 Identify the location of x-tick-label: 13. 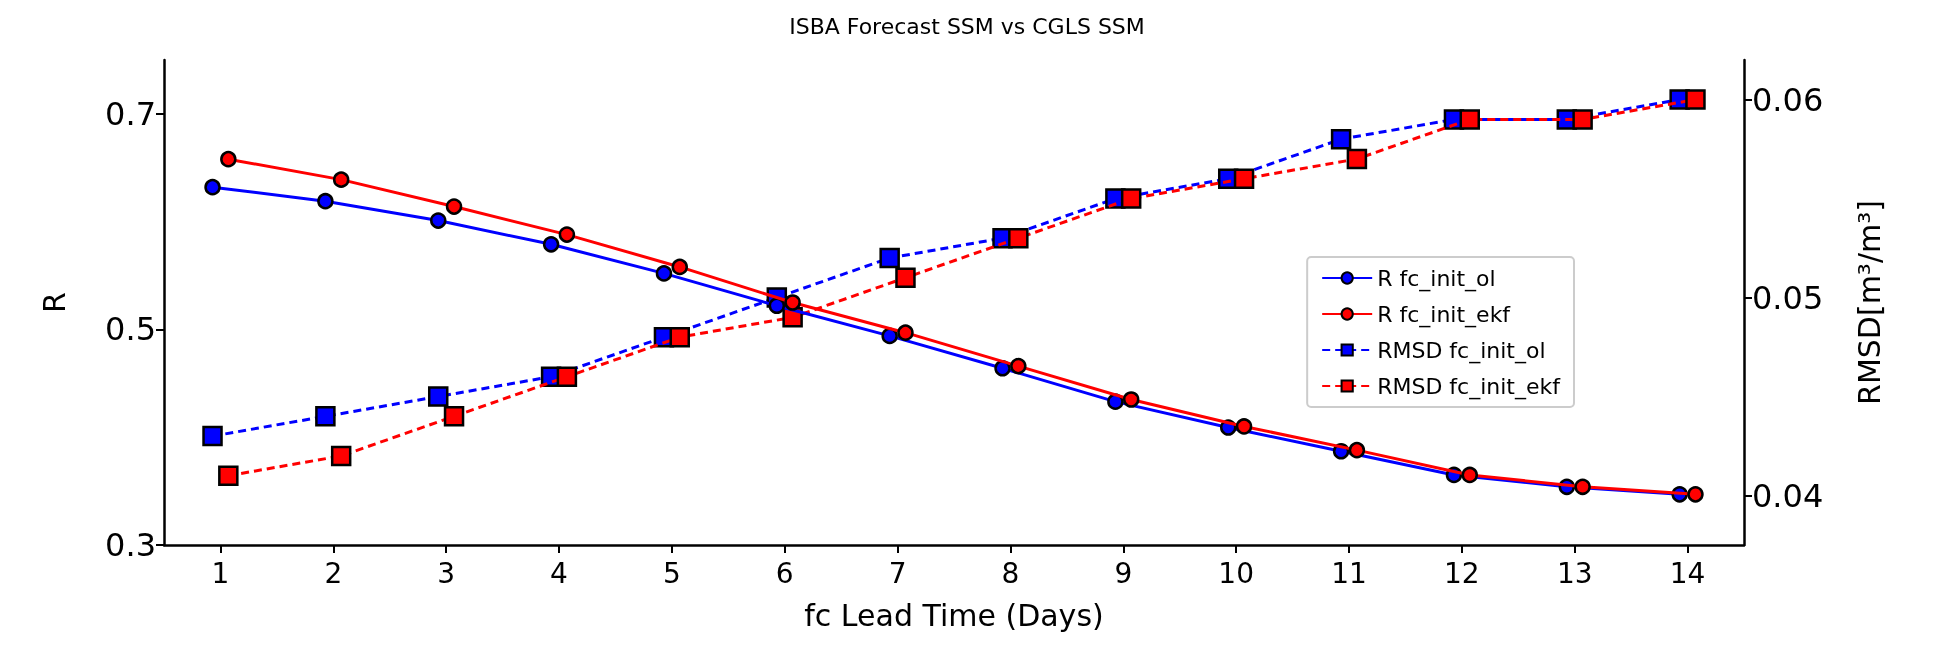
(1574, 573).